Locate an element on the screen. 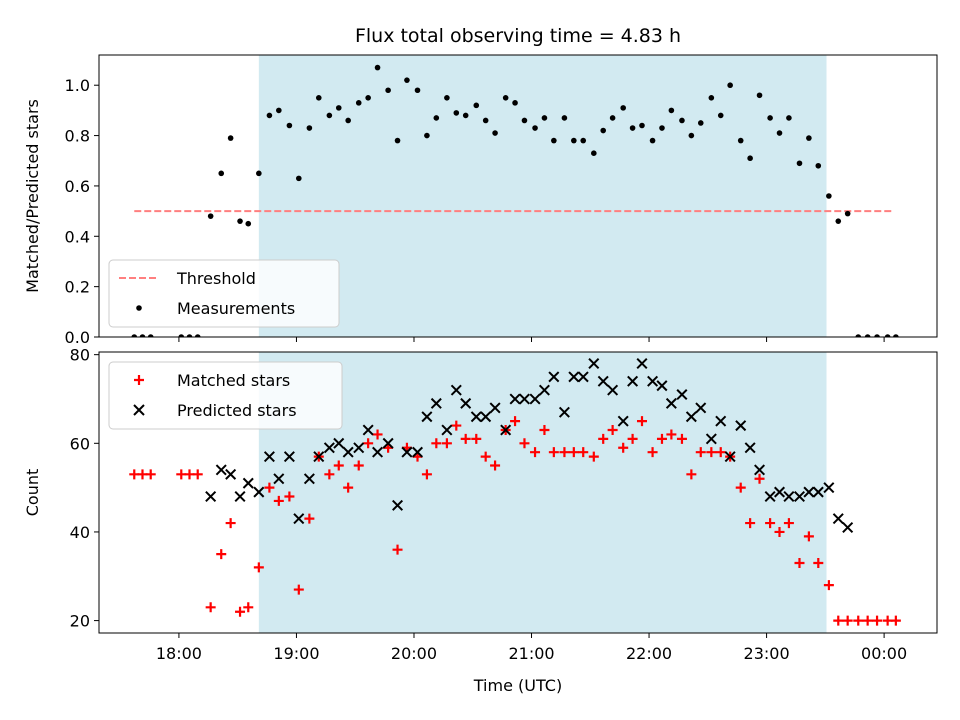 The height and width of the screenshot is (720, 960). x-tick-label: 22:00 is located at coordinates (649, 653).